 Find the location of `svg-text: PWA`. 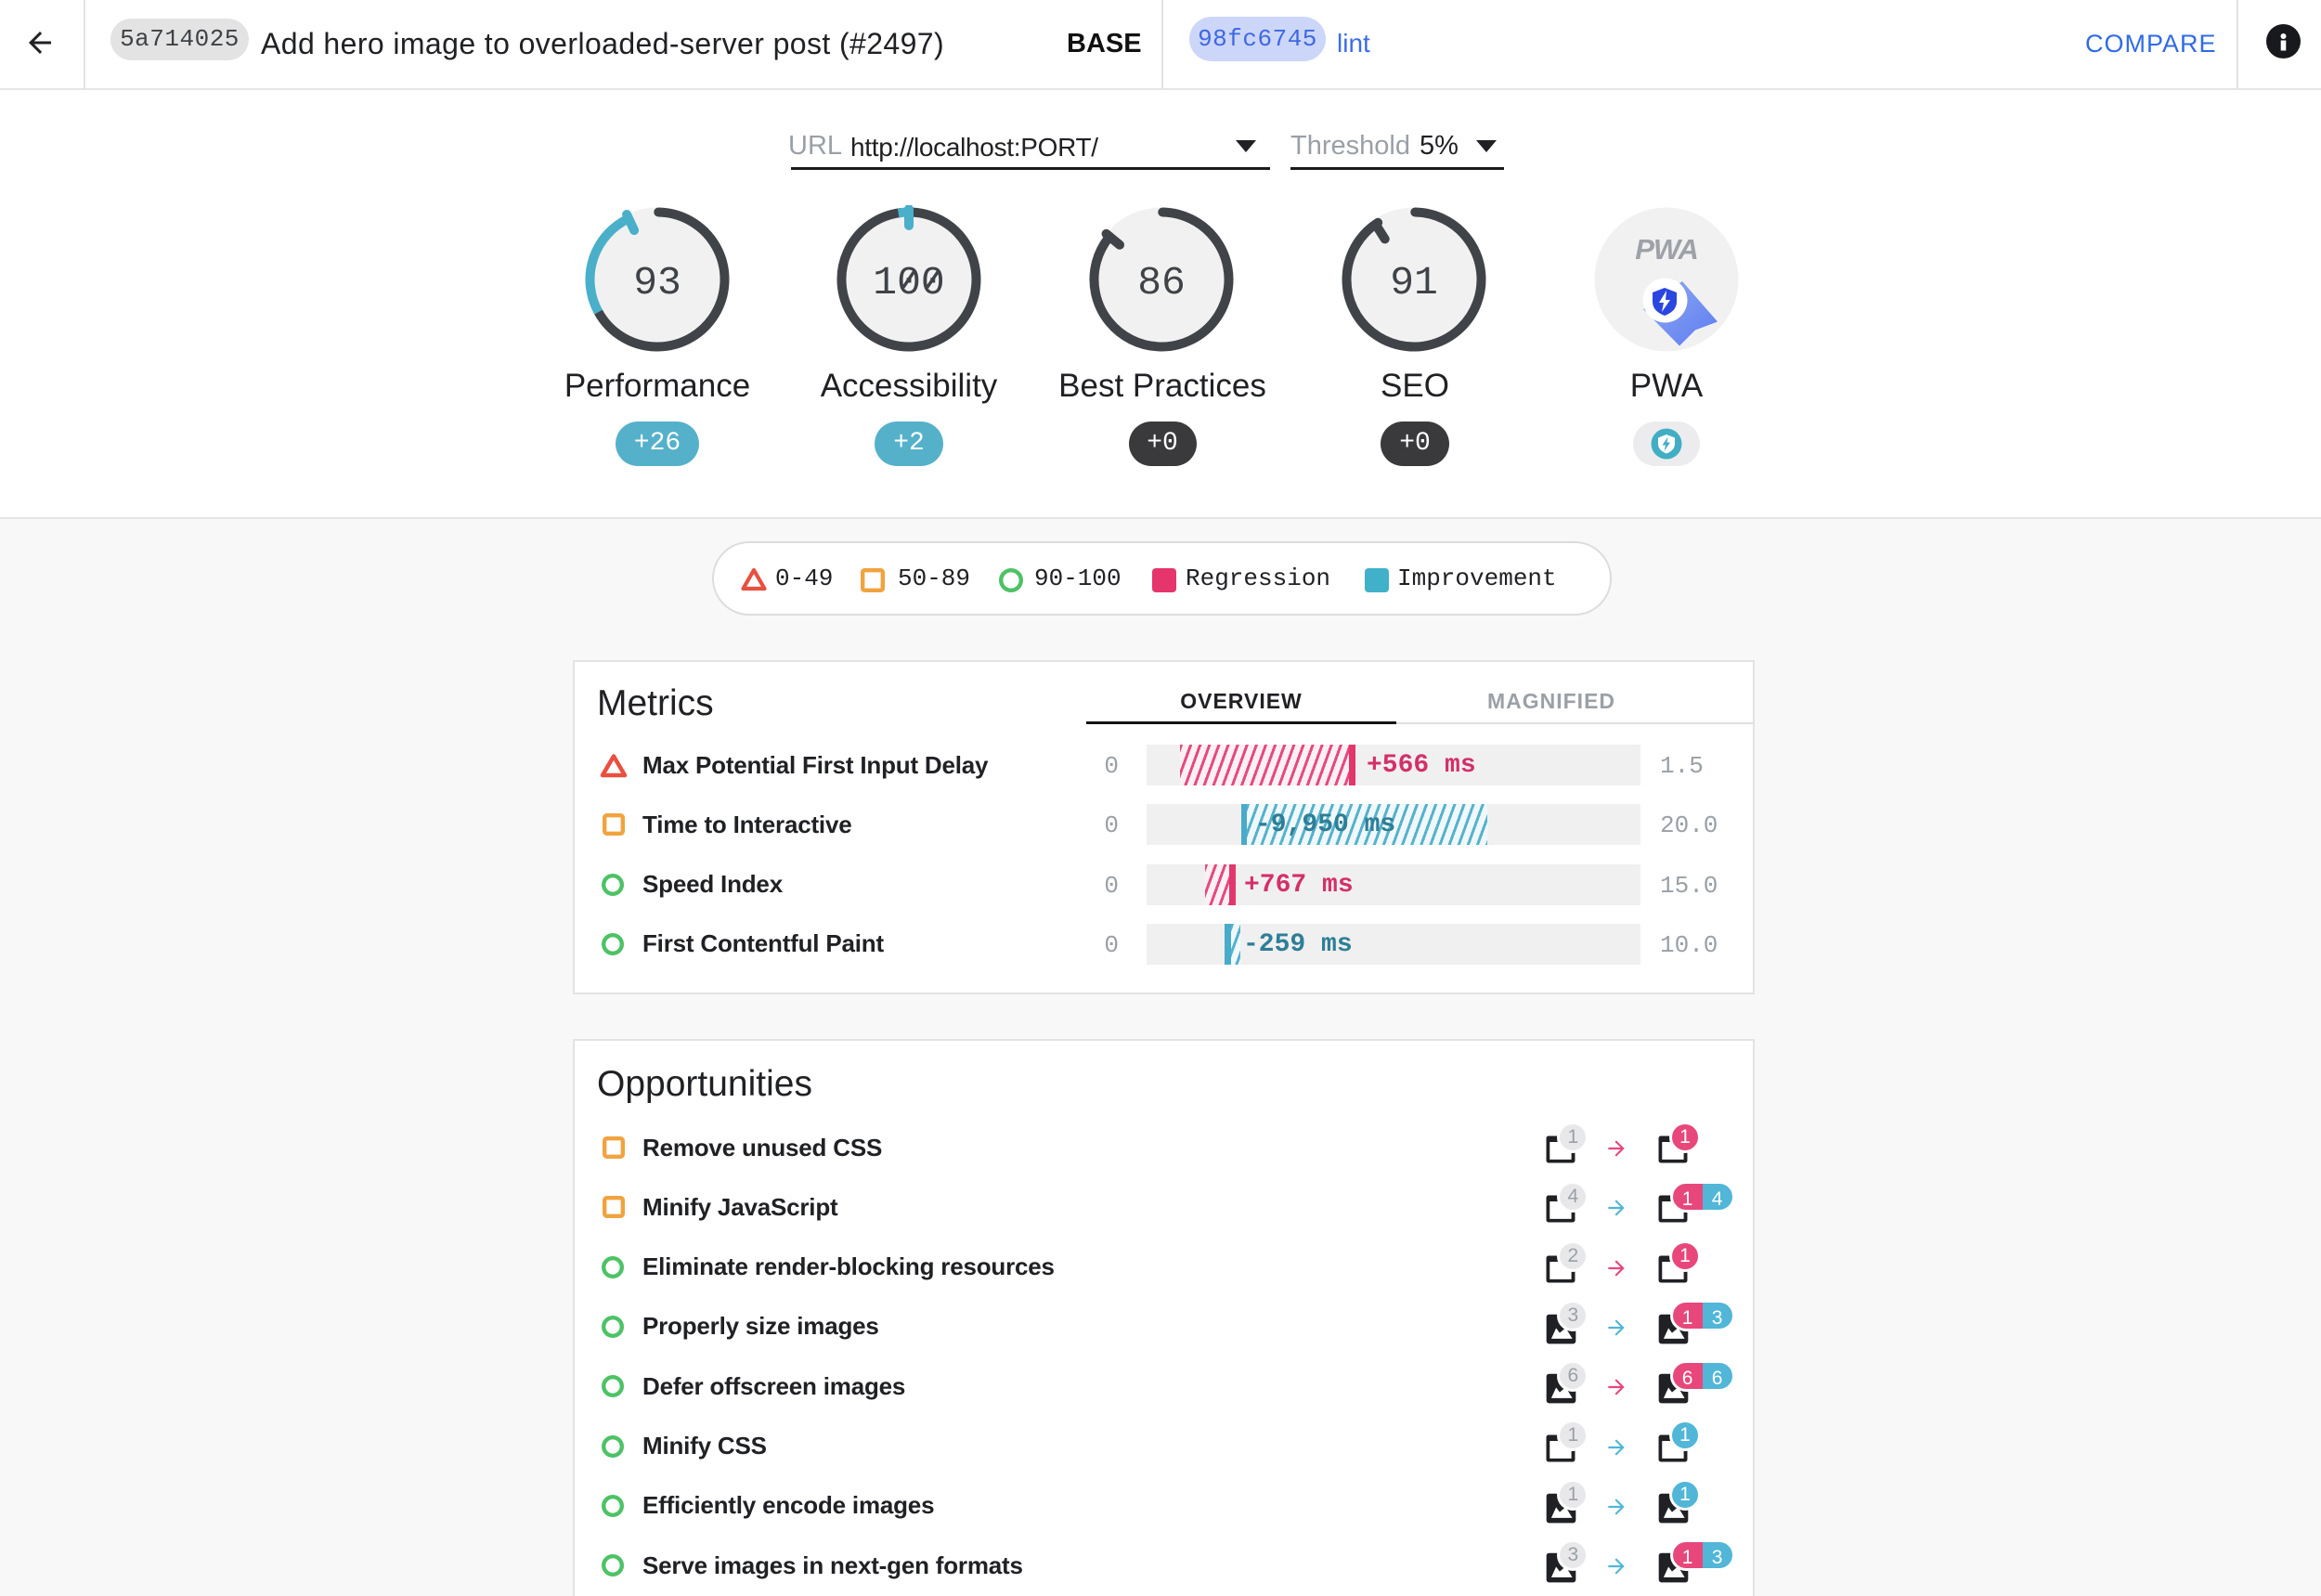

svg-text: PWA is located at coordinates (1666, 250).